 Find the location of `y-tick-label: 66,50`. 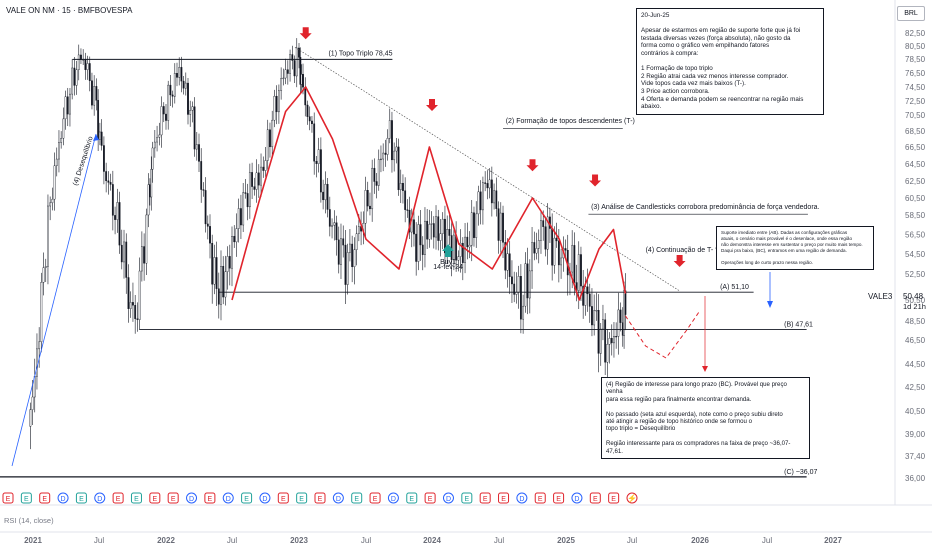

y-tick-label: 66,50 is located at coordinates (915, 147).